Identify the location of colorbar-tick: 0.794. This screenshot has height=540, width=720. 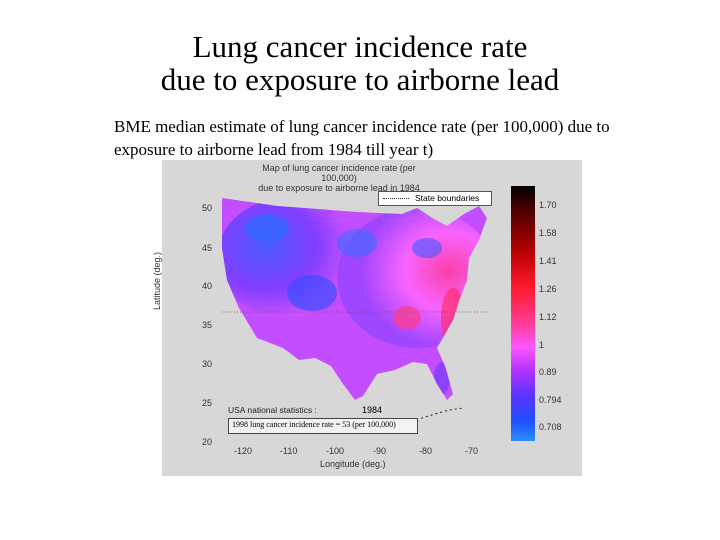
(550, 400).